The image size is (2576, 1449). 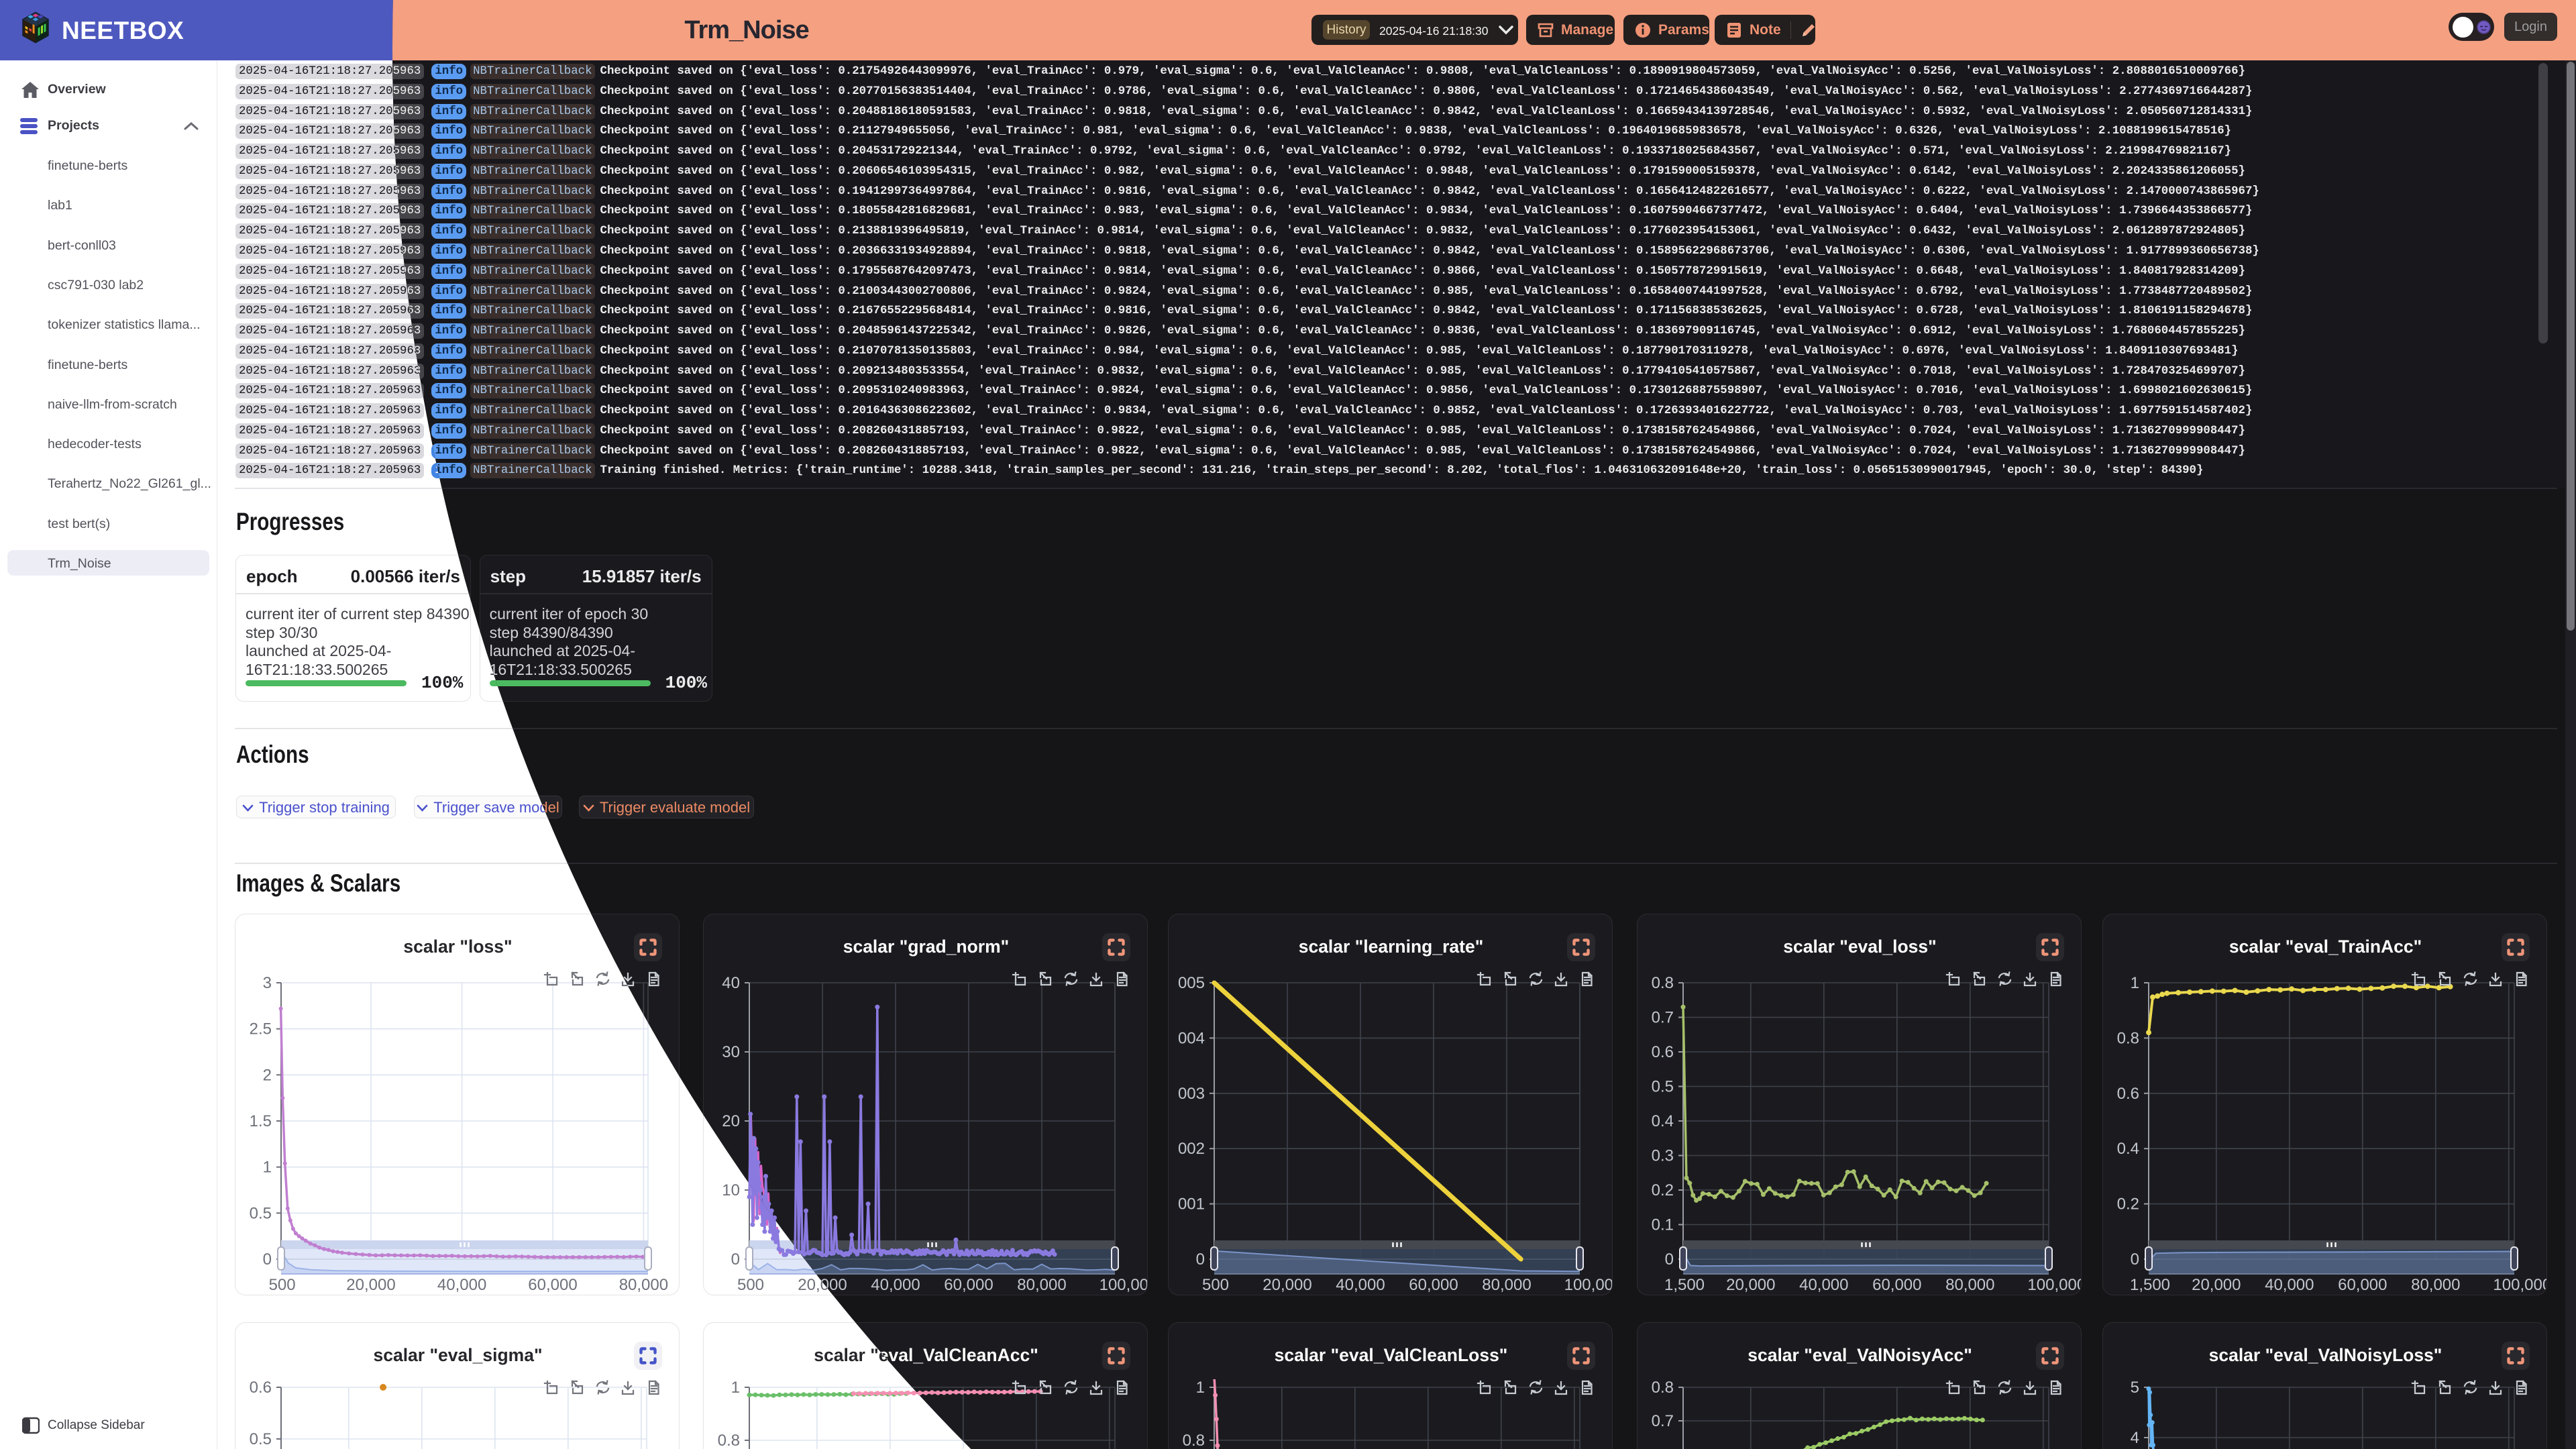 What do you see at coordinates (2135, 1388) in the screenshot?
I see `svg-text: 5` at bounding box center [2135, 1388].